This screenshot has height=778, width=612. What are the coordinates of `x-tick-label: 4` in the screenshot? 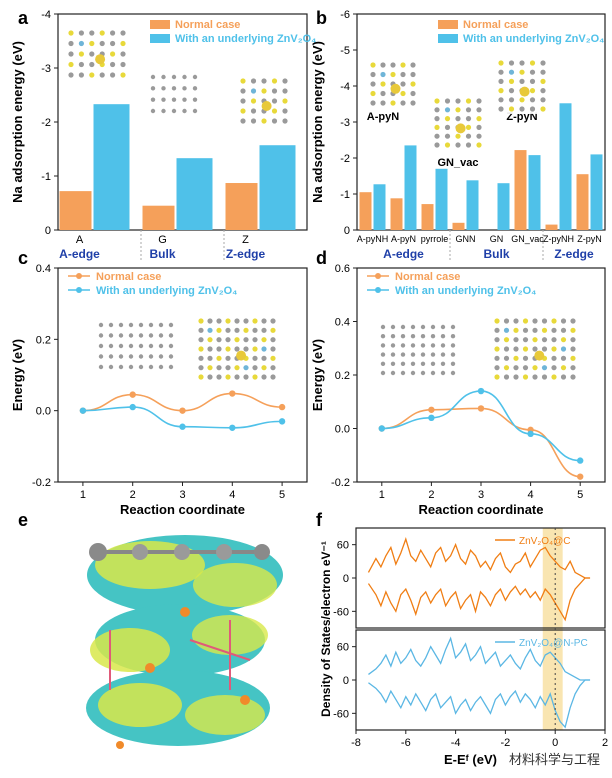 It's located at (531, 495).